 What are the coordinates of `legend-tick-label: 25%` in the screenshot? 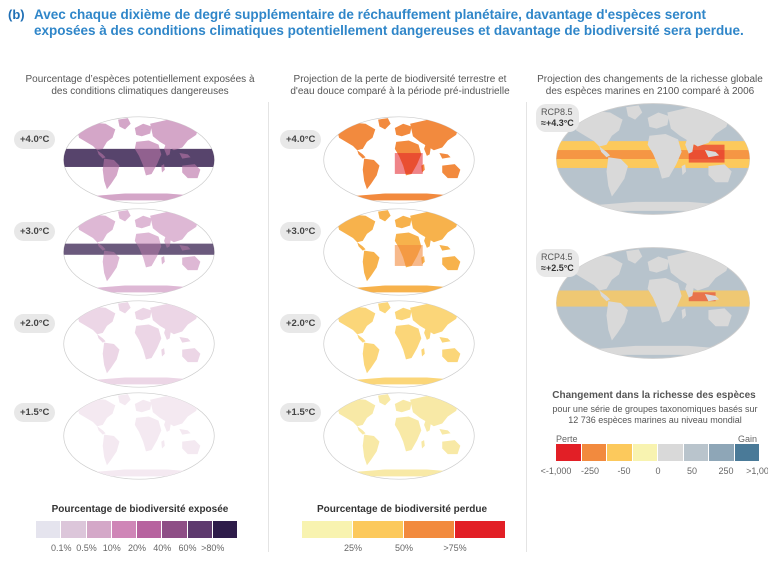 It's located at (352, 548).